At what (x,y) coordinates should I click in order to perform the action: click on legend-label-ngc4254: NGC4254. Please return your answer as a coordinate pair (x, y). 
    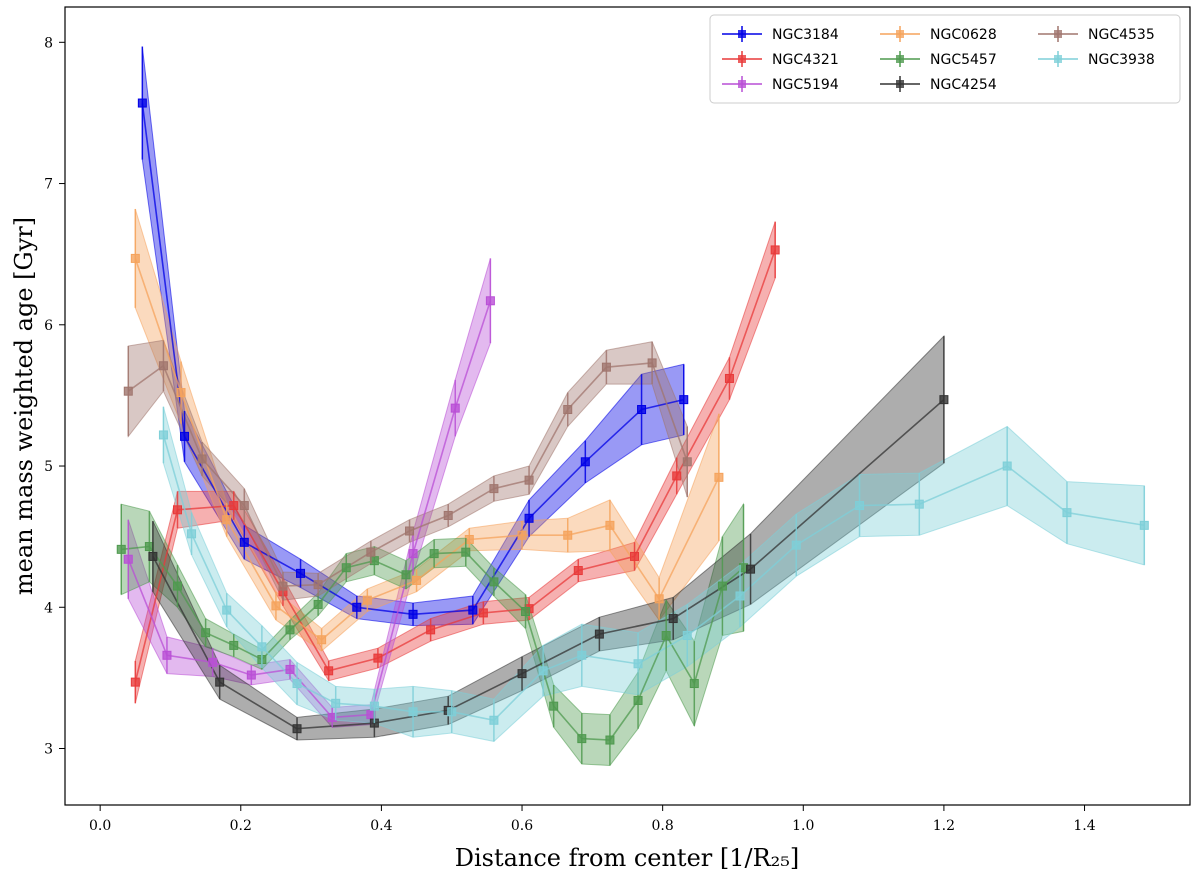
    Looking at the image, I should click on (963, 85).